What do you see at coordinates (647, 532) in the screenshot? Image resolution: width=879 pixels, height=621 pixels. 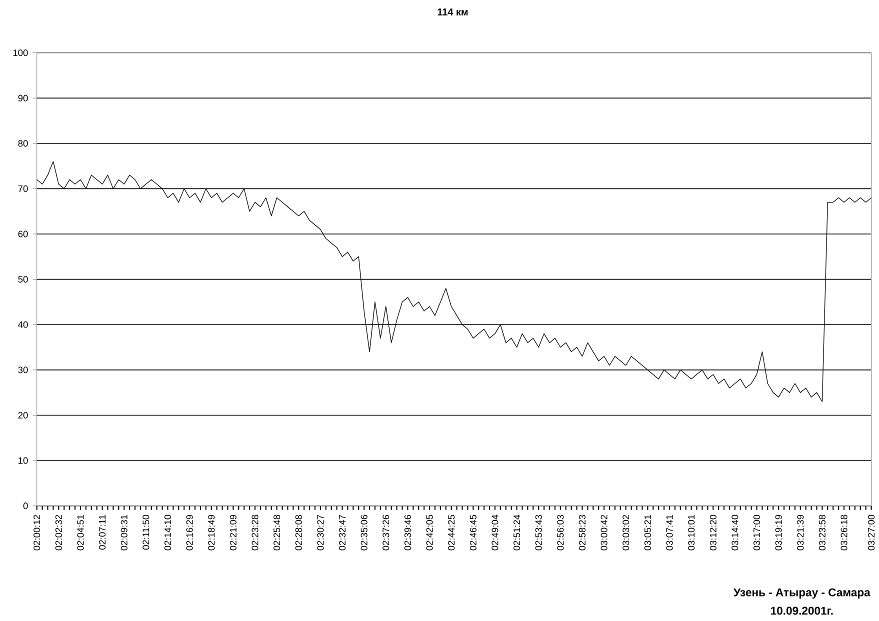 I see `x-tick-label: 03:05:21` at bounding box center [647, 532].